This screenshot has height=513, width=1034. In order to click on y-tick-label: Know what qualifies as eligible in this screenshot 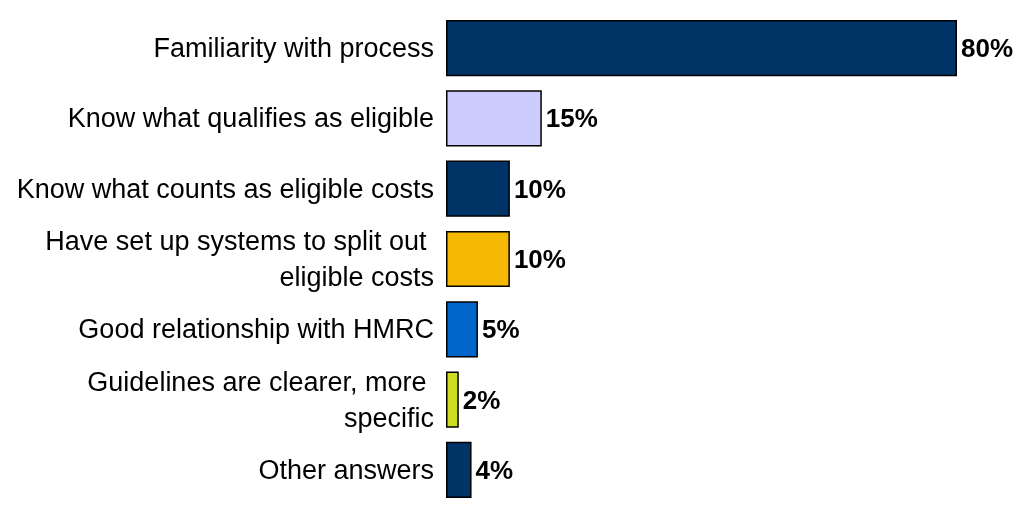, I will do `click(250, 118)`.